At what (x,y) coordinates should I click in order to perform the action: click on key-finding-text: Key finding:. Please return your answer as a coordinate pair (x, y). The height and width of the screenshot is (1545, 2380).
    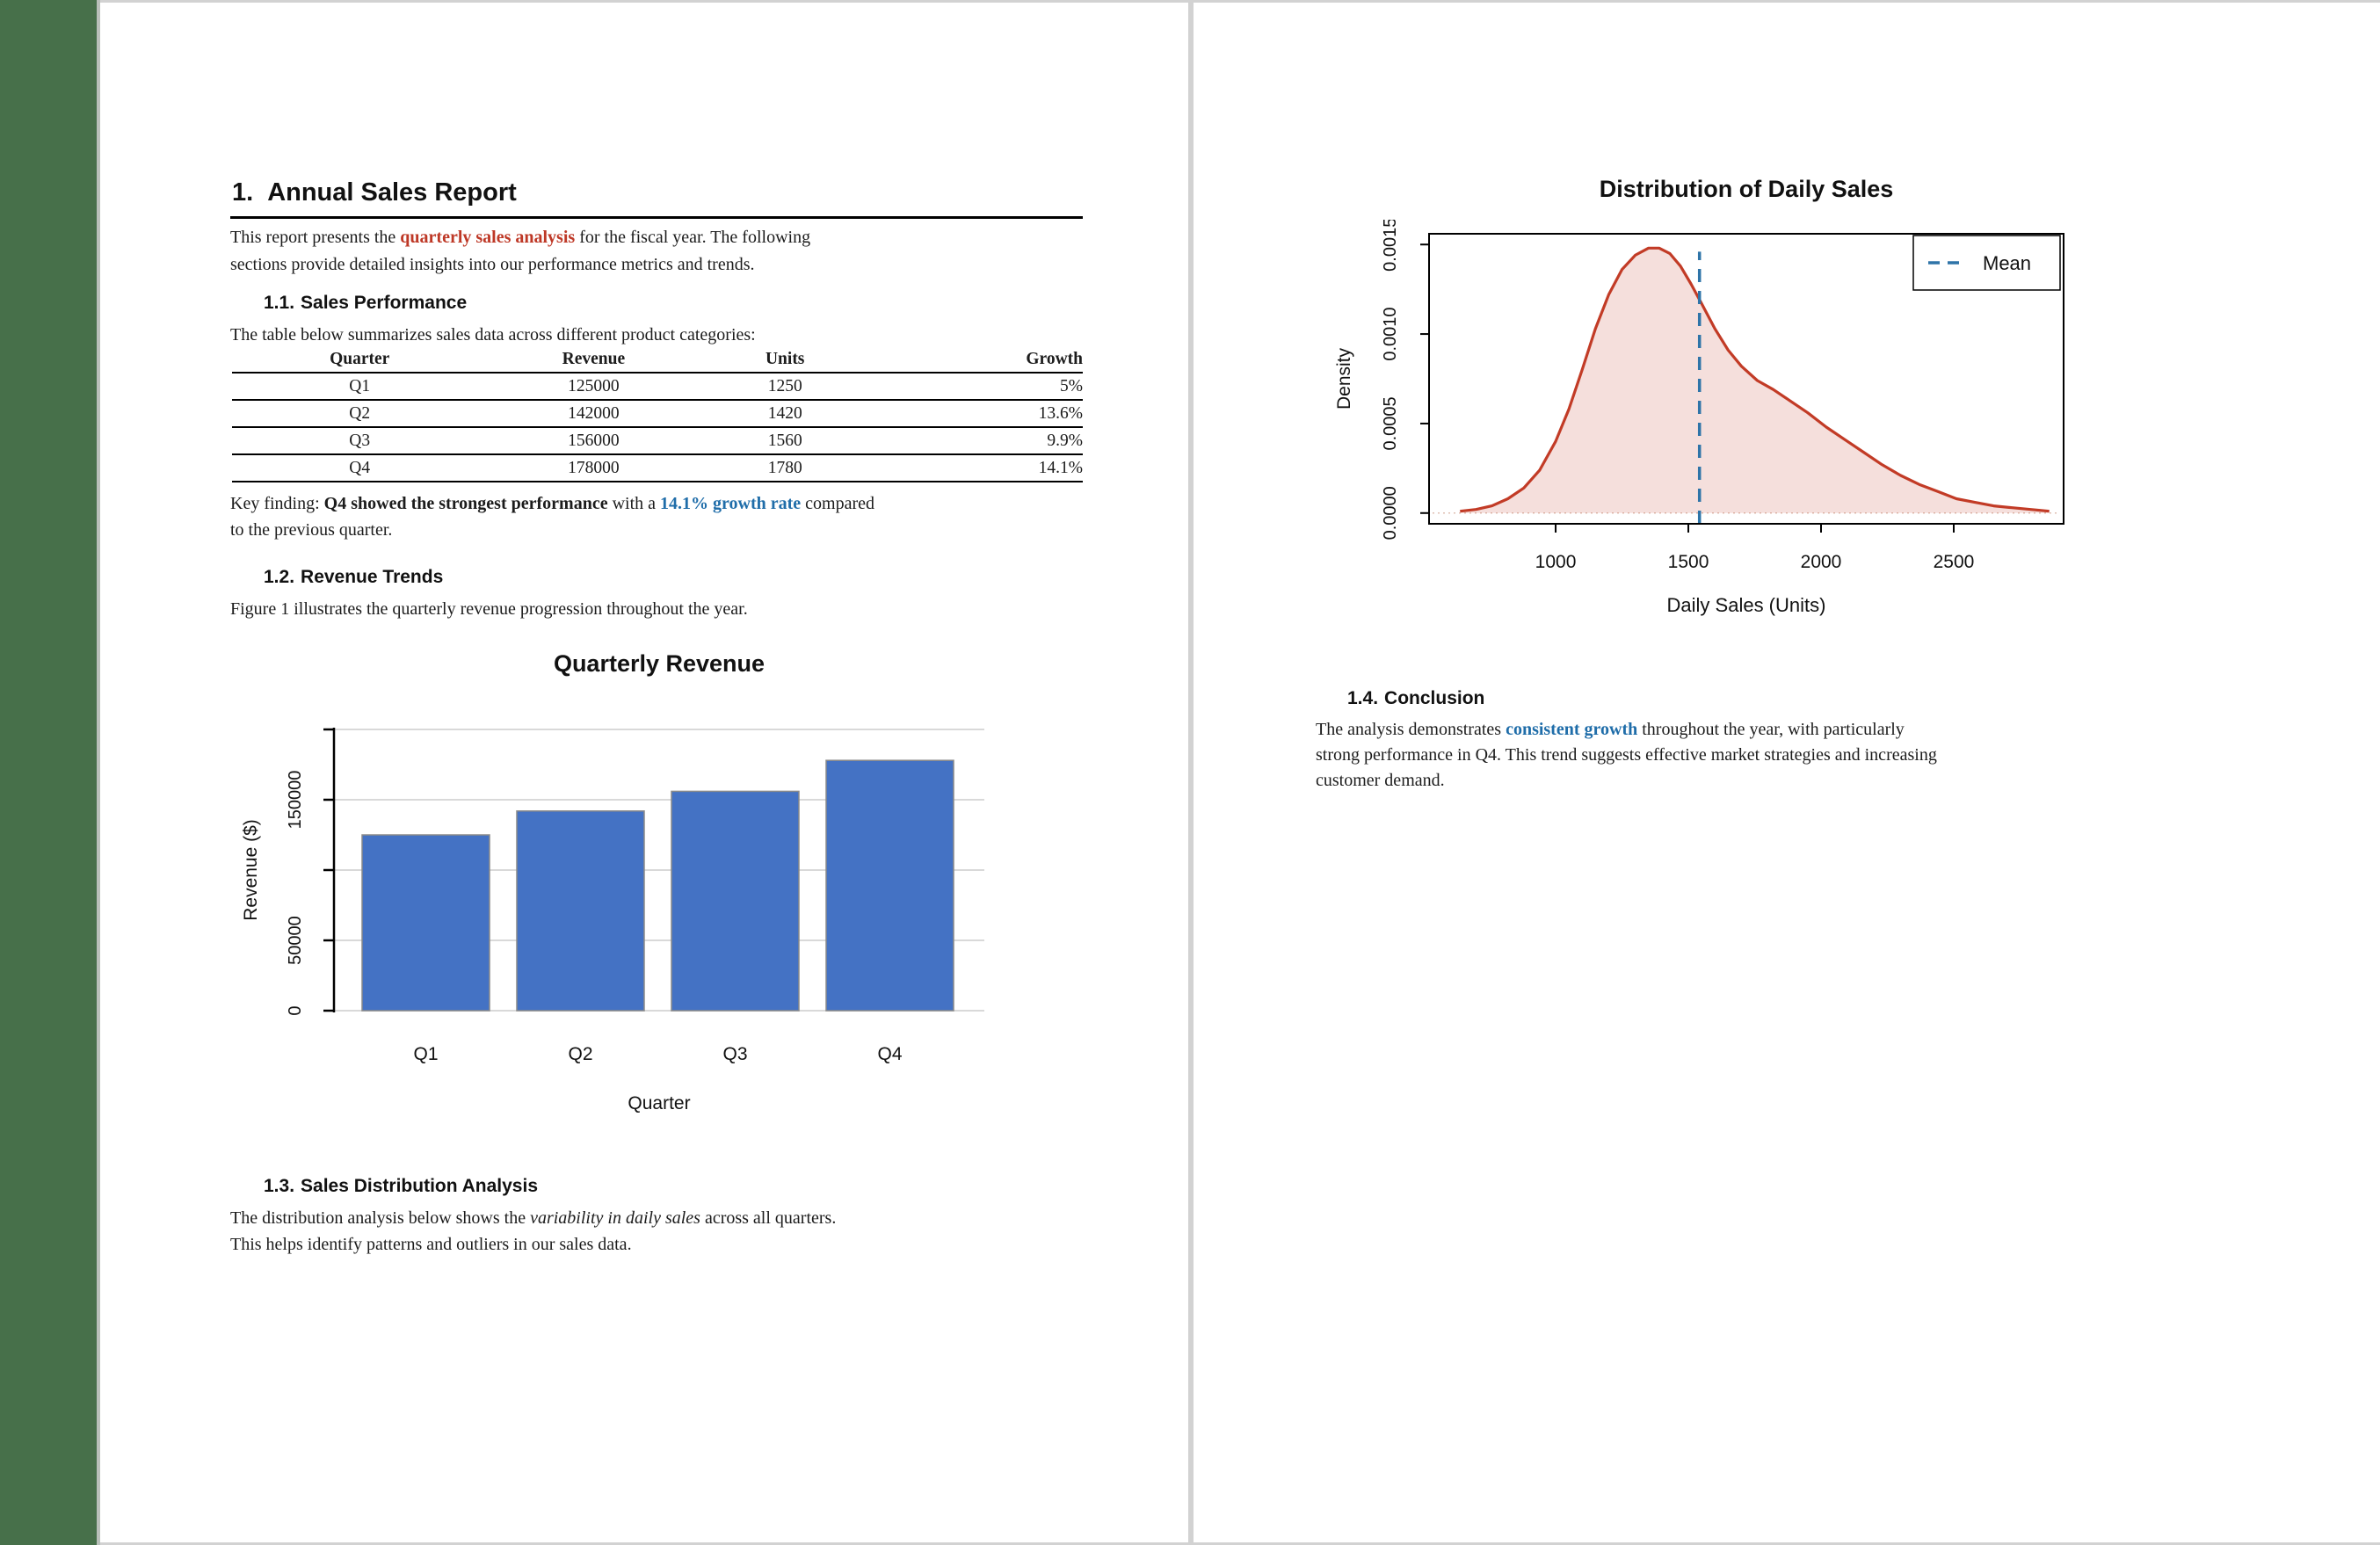
    Looking at the image, I should click on (277, 503).